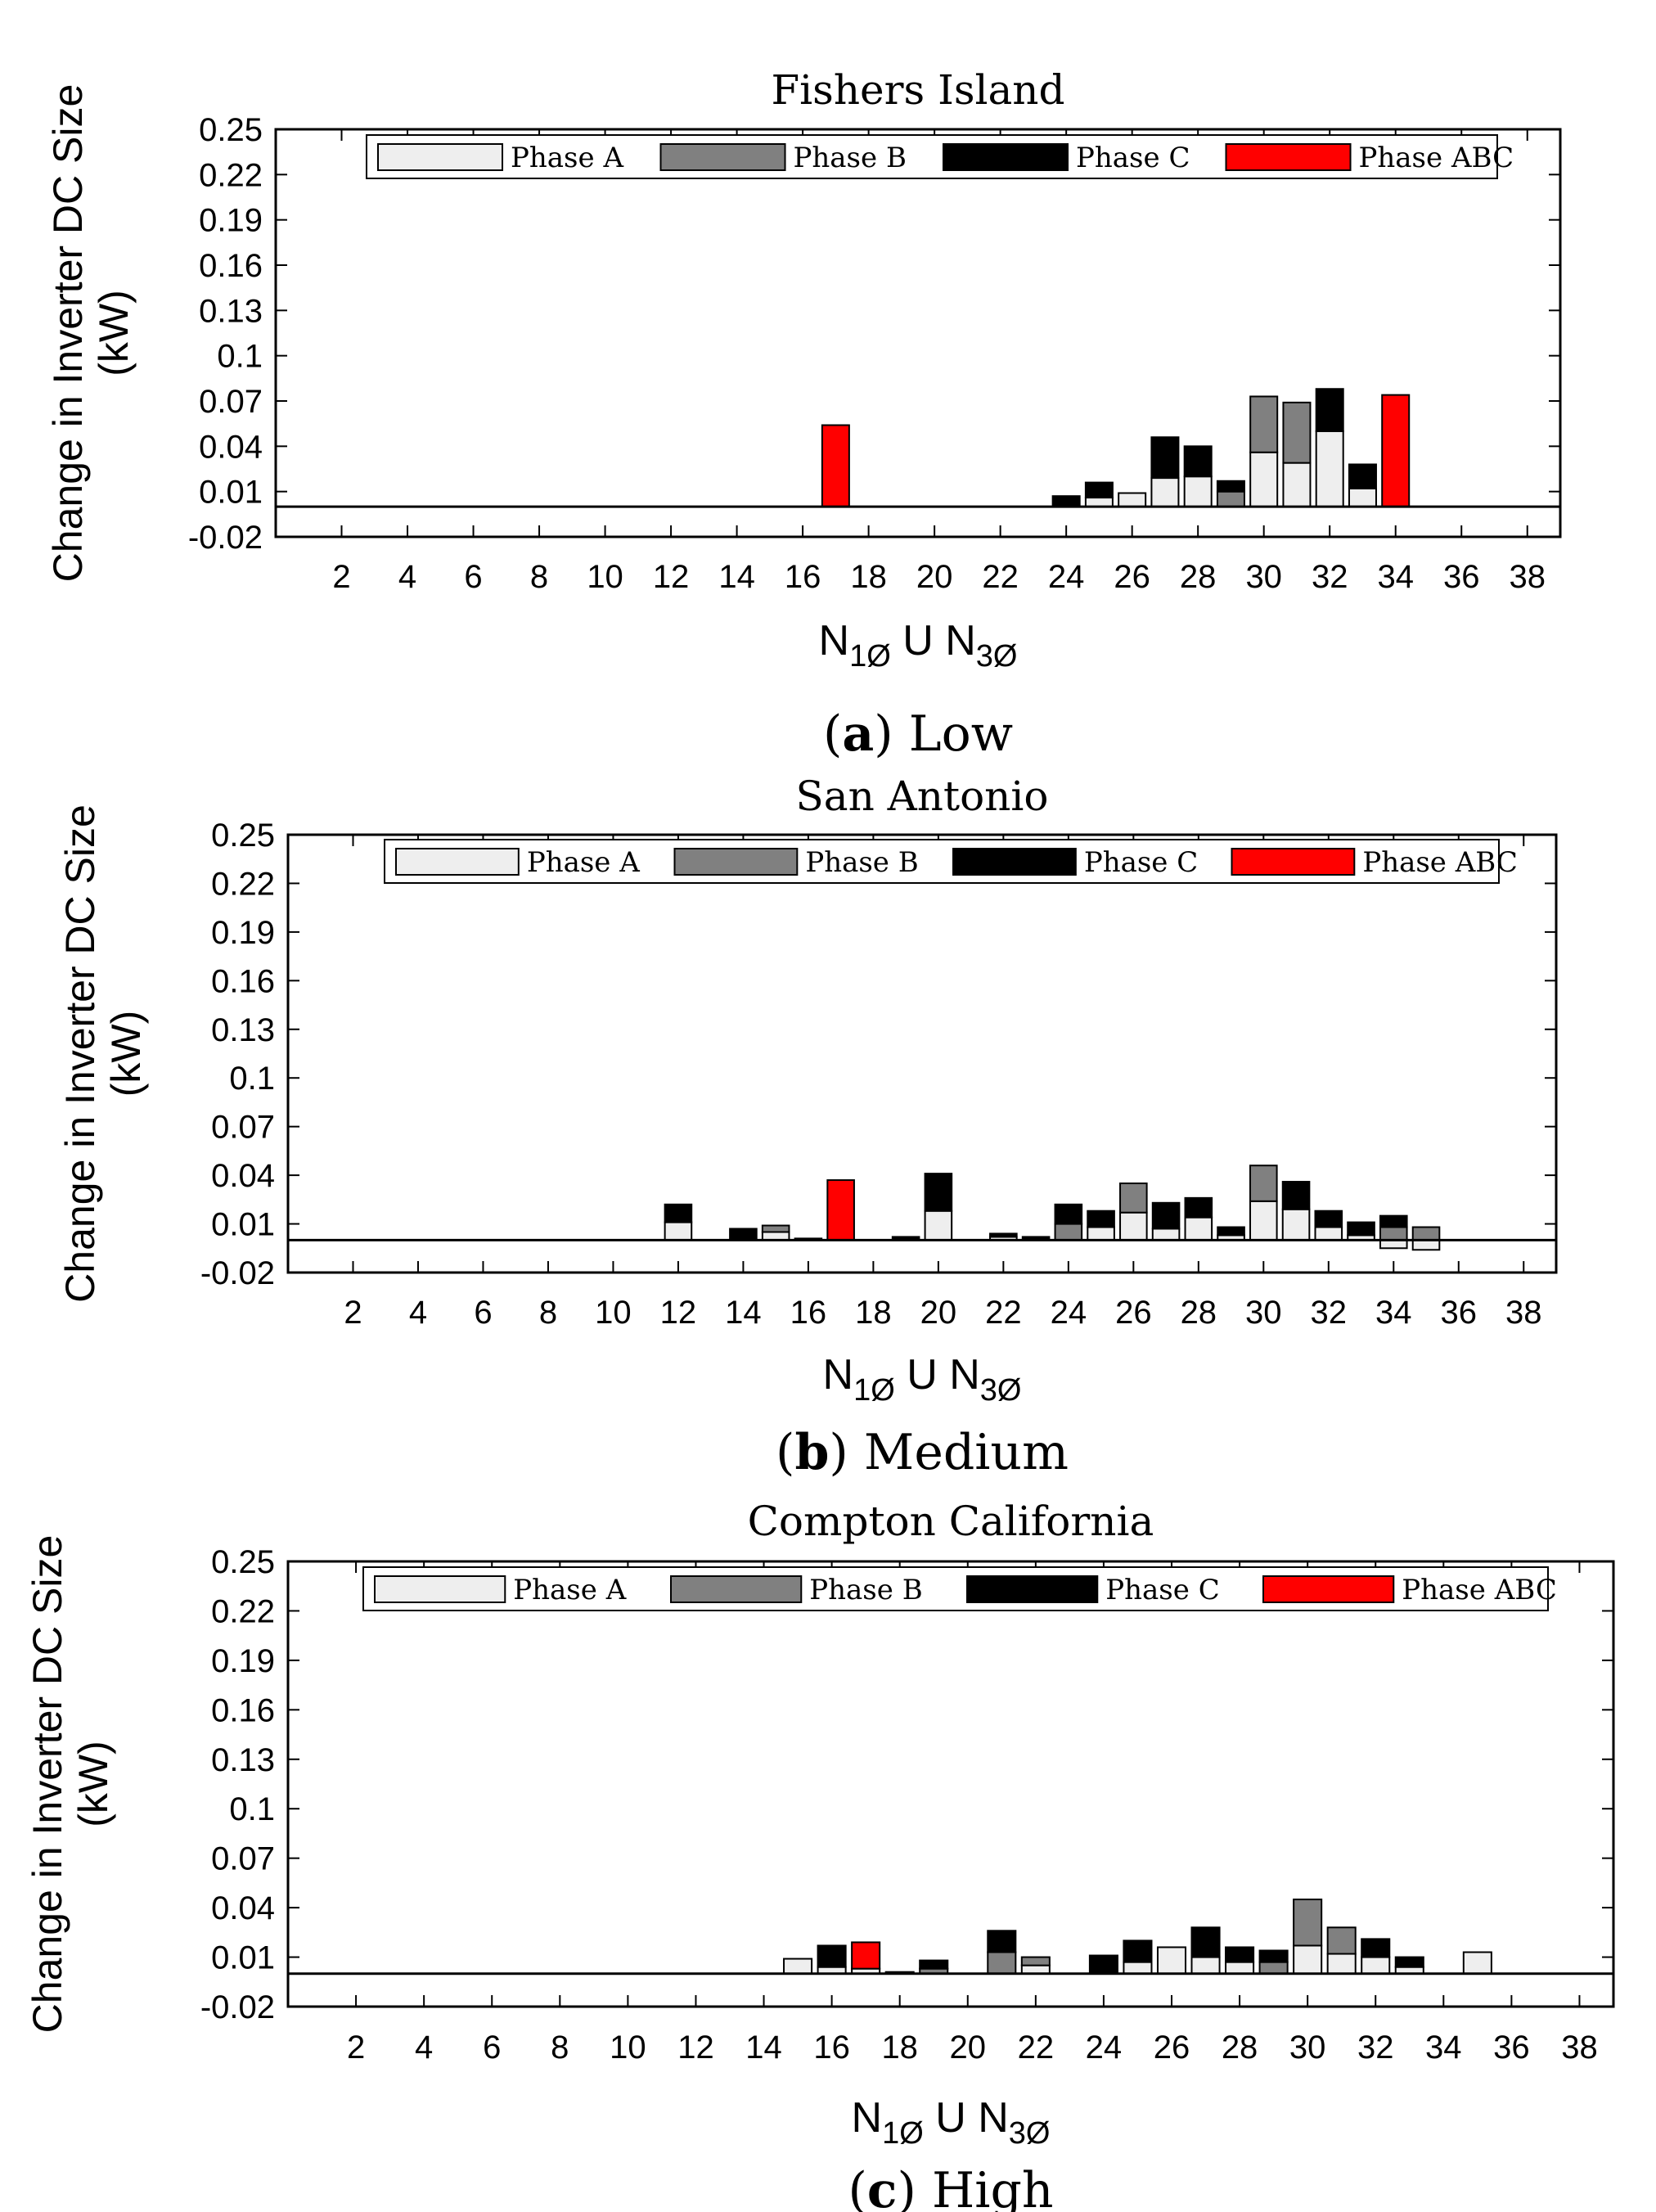 The image size is (1656, 2212). Describe the element at coordinates (1036, 1961) in the screenshot. I see `bar-x22-phase-b` at that location.